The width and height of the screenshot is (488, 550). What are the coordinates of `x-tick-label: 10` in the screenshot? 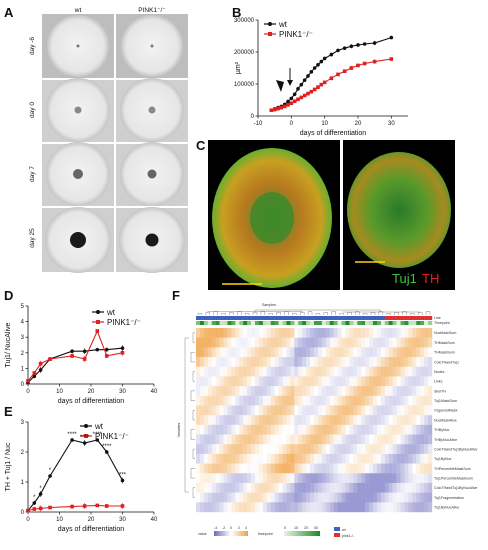 It's located at (324, 124).